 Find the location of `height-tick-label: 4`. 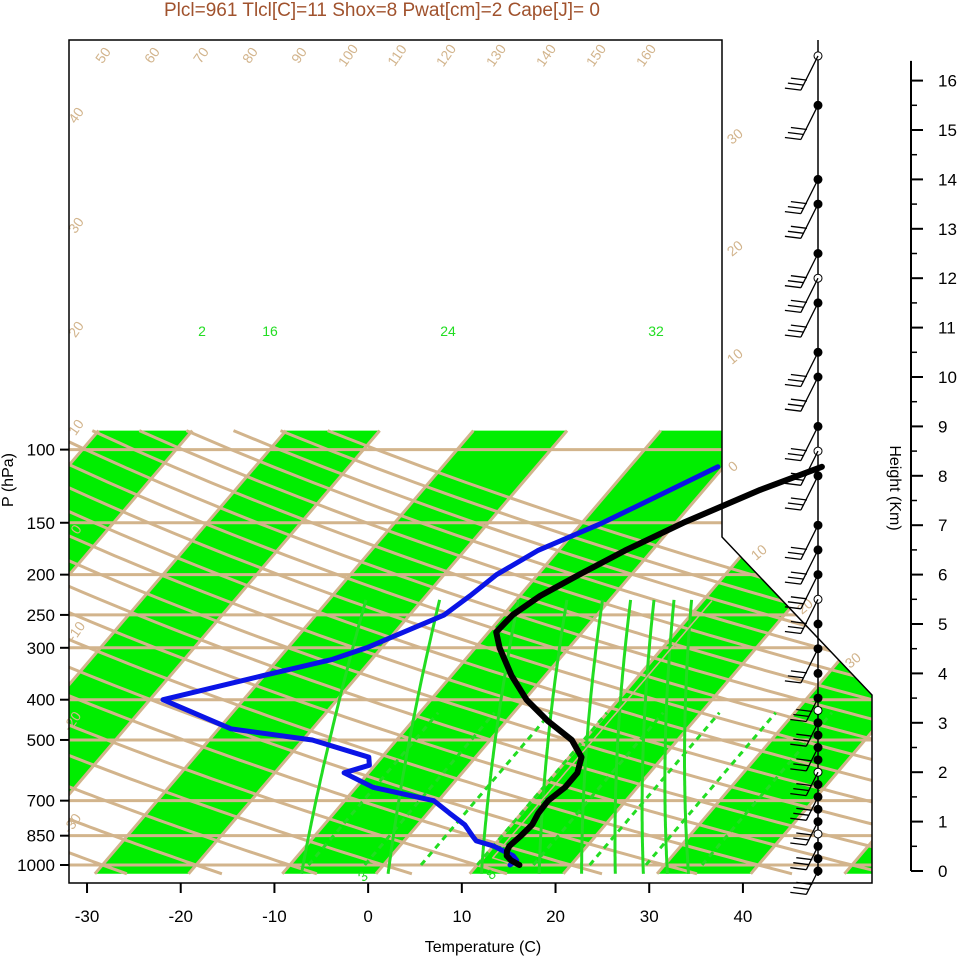

height-tick-label: 4 is located at coordinates (942, 673).